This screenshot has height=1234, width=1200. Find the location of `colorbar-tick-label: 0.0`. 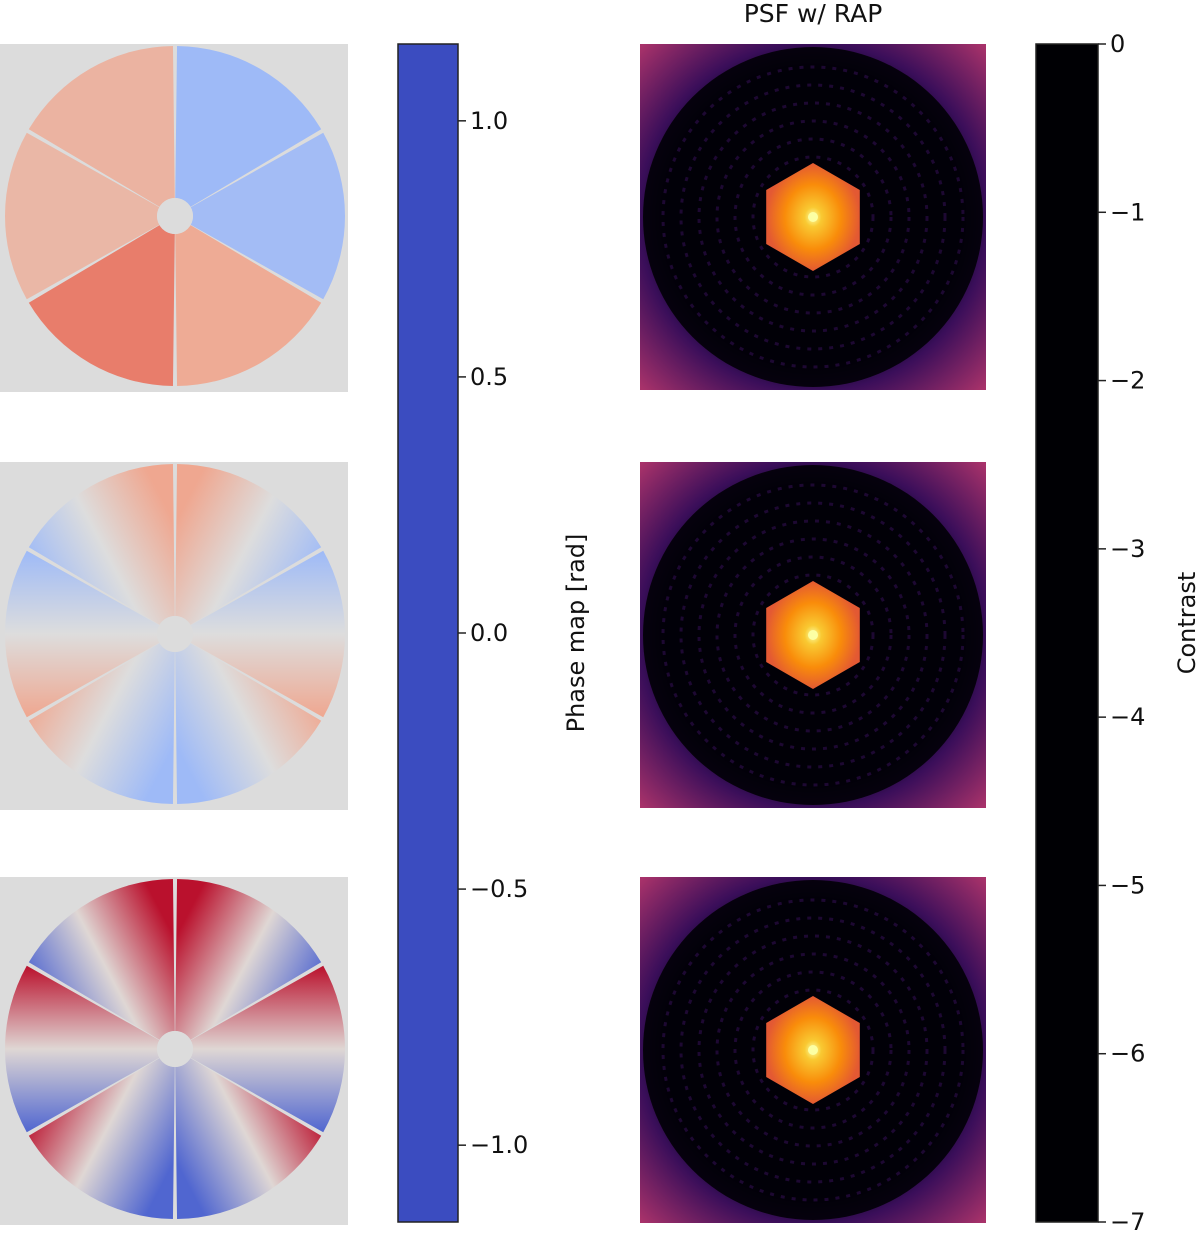

colorbar-tick-label: 0.0 is located at coordinates (489, 633).